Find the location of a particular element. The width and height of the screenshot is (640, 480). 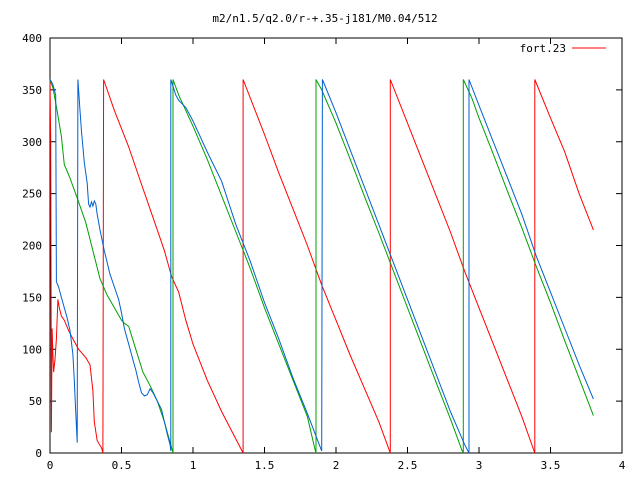

y-tick-label: 350 is located at coordinates (32, 90).